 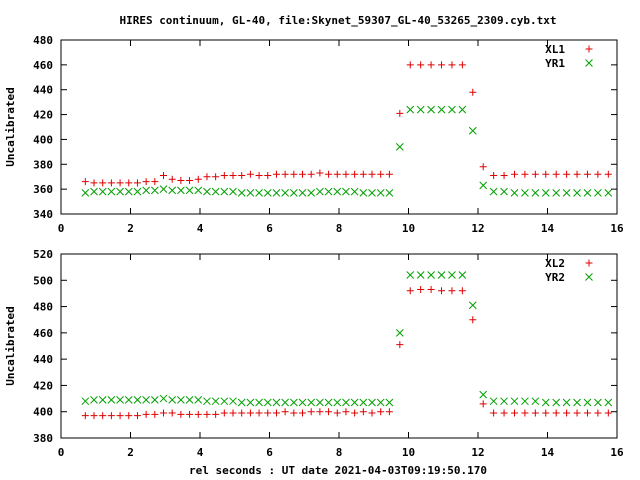 I want to click on y-tick-label: 480, so click(x=43, y=307).